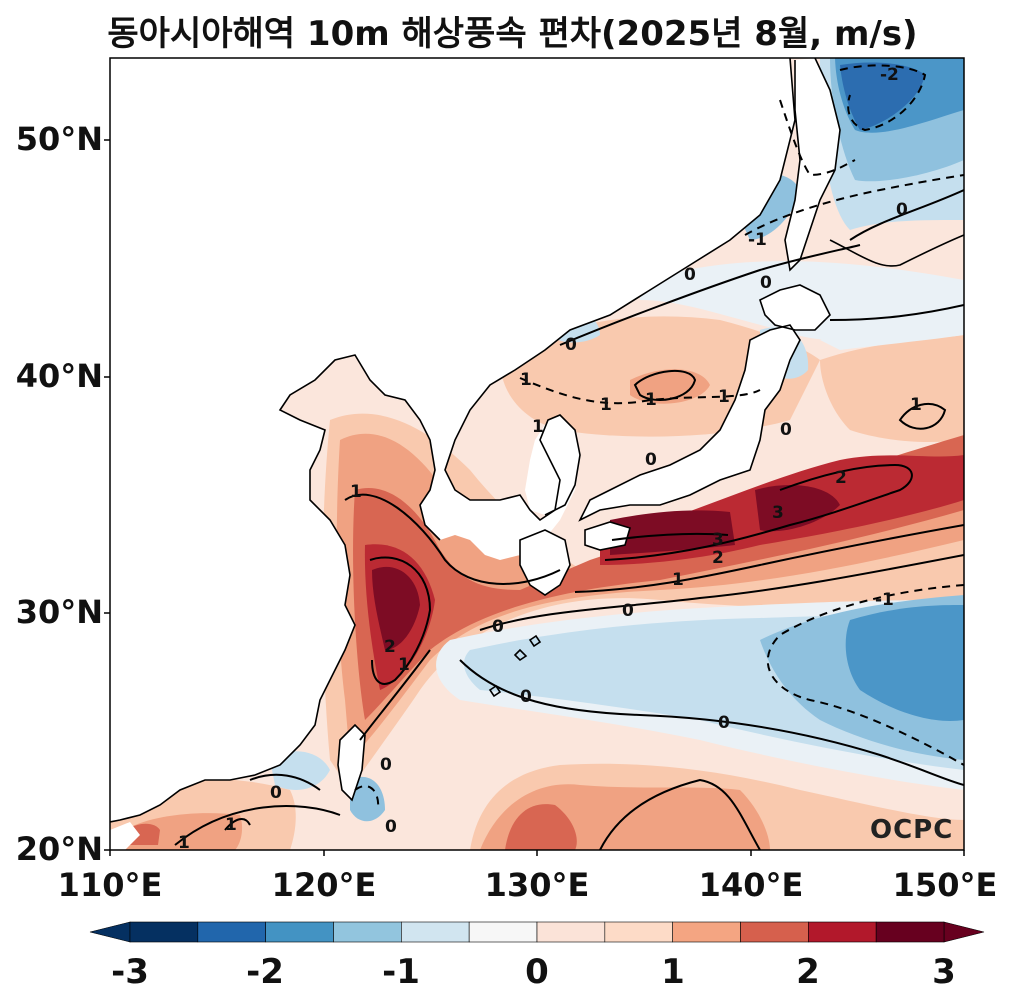  What do you see at coordinates (59, 139) in the screenshot?
I see `lat-tick-50n: 50°N` at bounding box center [59, 139].